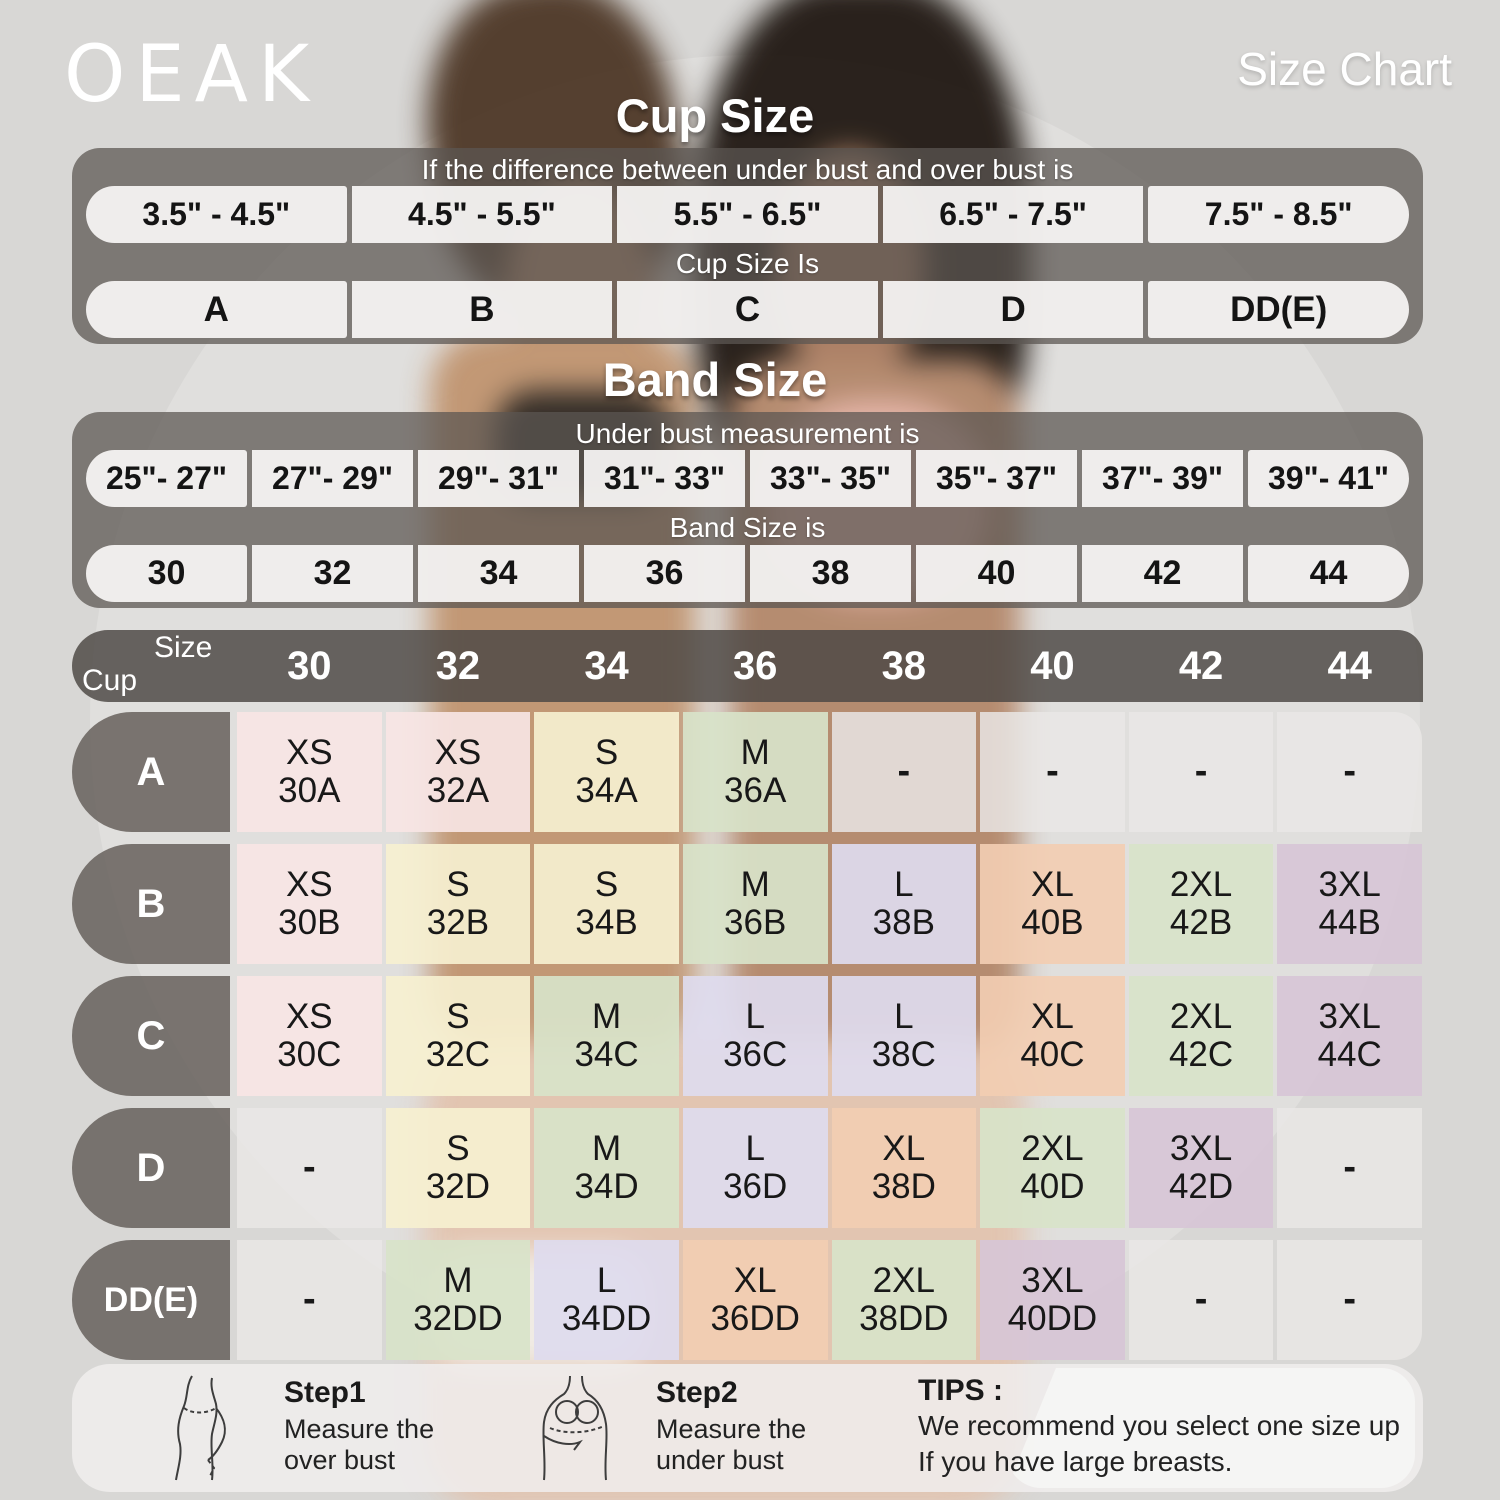 The width and height of the screenshot is (1500, 1500). Describe the element at coordinates (575, 1428) in the screenshot. I see `measure-under-bust-icon` at that location.